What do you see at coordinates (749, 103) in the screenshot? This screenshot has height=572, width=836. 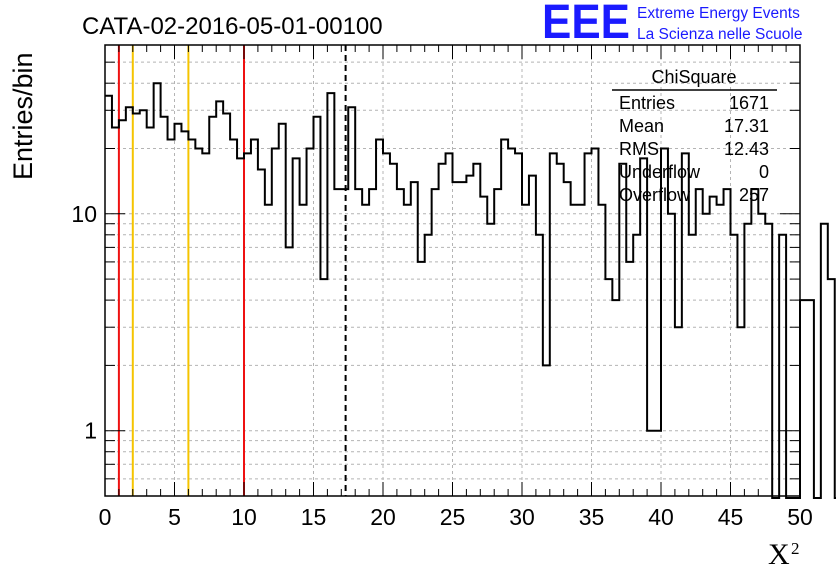 I see `stats-value: 1671` at bounding box center [749, 103].